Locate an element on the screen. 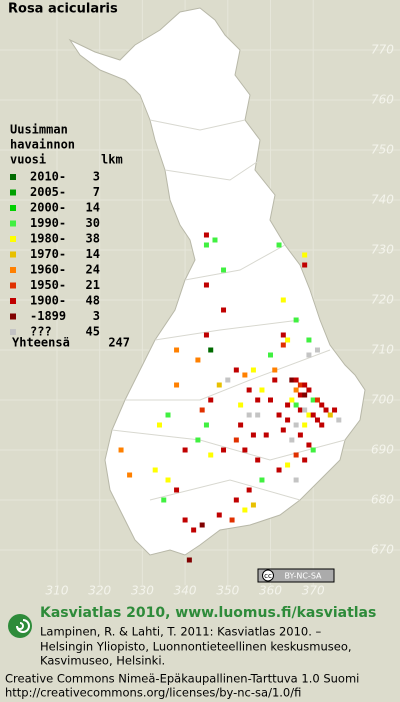 Image resolution: width=400 pixels, height=702 pixels. legend-label: ??? is located at coordinates (41, 332).